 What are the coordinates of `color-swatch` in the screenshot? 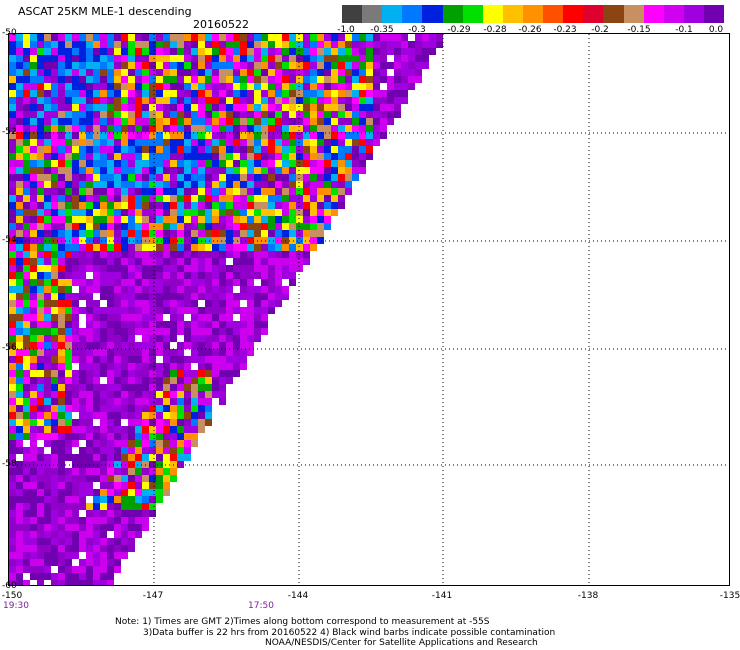 It's located at (693, 14).